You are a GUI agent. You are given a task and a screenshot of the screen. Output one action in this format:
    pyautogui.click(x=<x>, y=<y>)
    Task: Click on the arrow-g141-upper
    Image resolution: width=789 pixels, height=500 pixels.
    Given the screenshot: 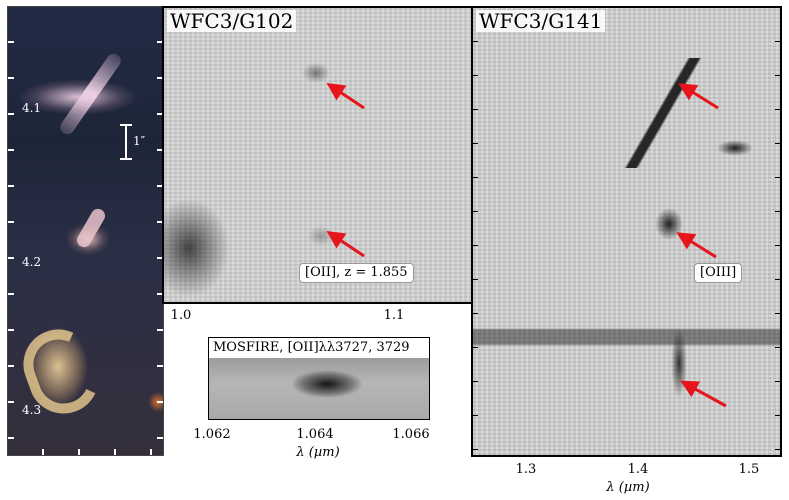 What is the action you would take?
    pyautogui.click(x=698, y=96)
    